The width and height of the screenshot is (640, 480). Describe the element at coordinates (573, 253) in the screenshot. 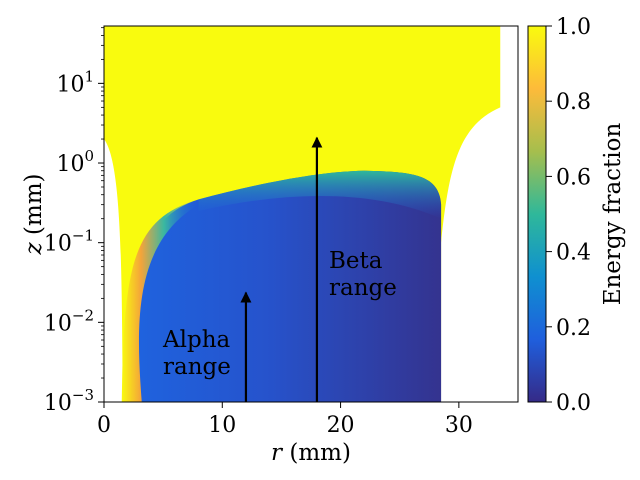

I see `colorbar-tick-label: 0.4` at that location.